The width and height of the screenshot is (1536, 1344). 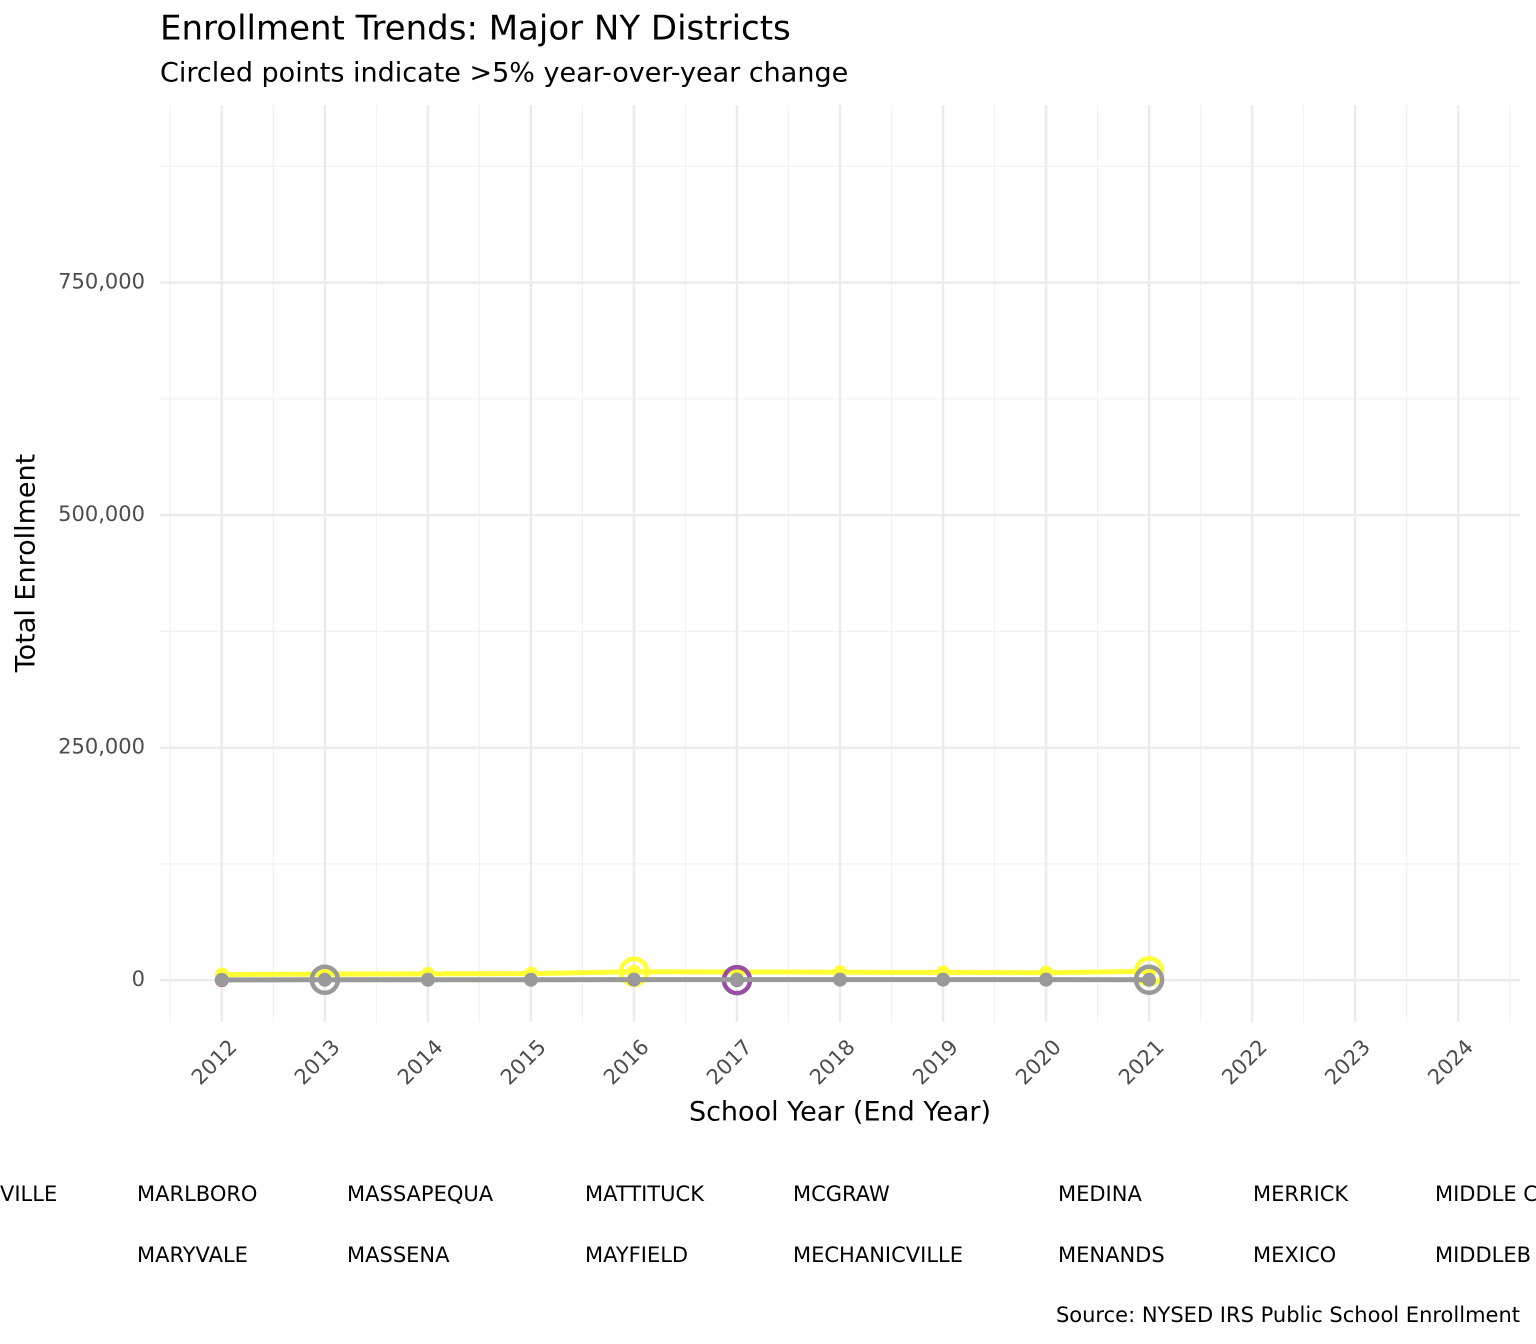 I want to click on legend-entry: MEXICO, so click(x=1294, y=1255).